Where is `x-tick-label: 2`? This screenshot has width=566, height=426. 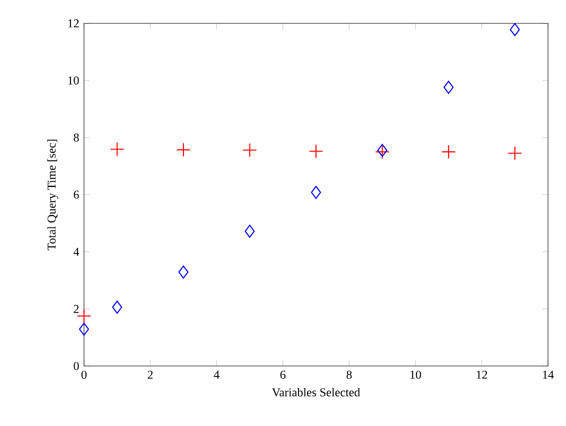 x-tick-label: 2 is located at coordinates (150, 374).